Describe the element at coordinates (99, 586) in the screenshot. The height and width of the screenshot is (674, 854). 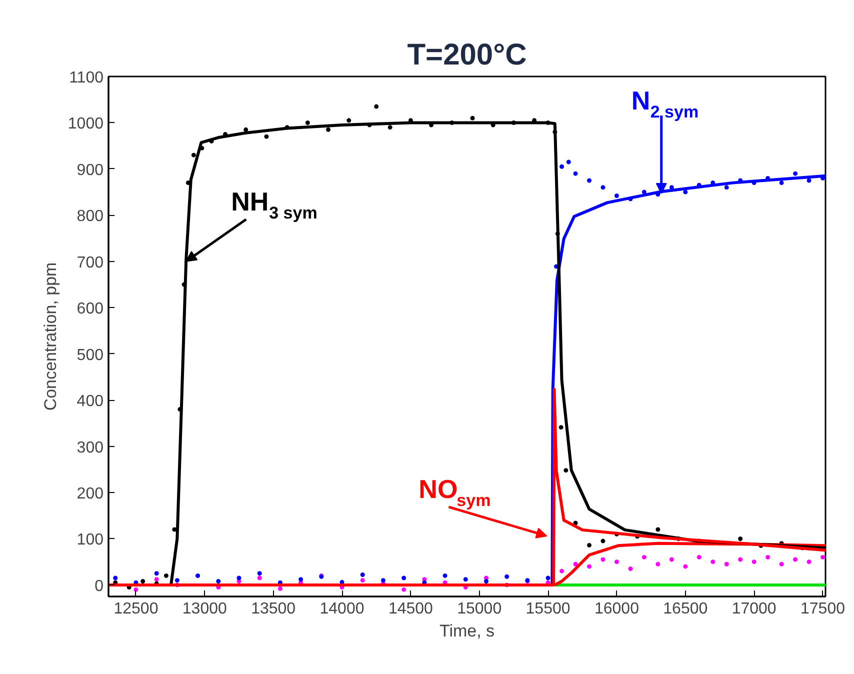
I see `y-tick-label: 0` at that location.